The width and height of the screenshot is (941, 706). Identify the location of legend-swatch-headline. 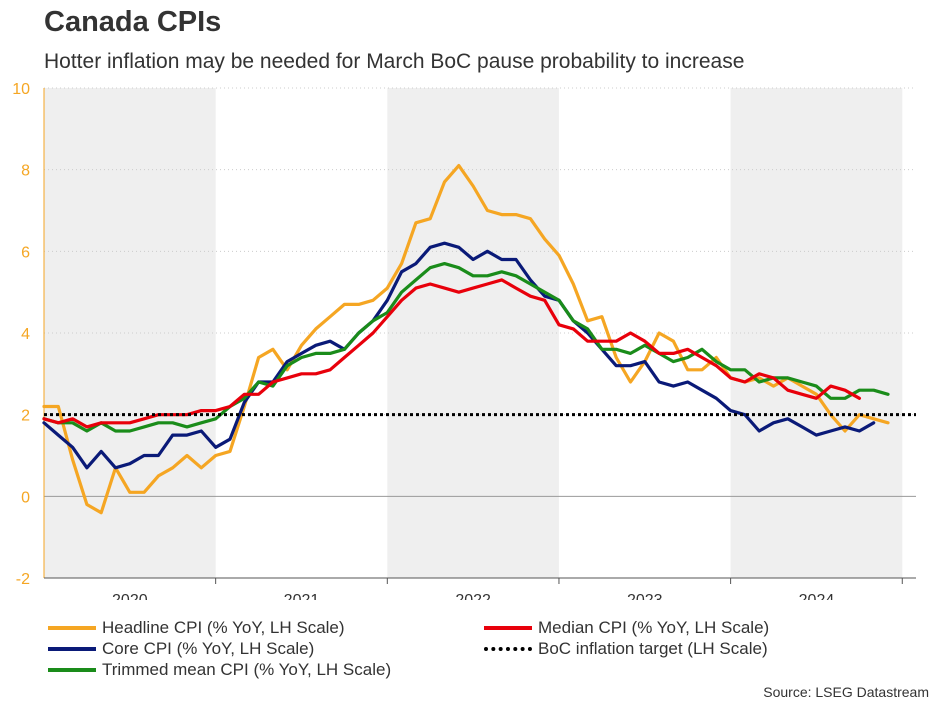
(72, 628).